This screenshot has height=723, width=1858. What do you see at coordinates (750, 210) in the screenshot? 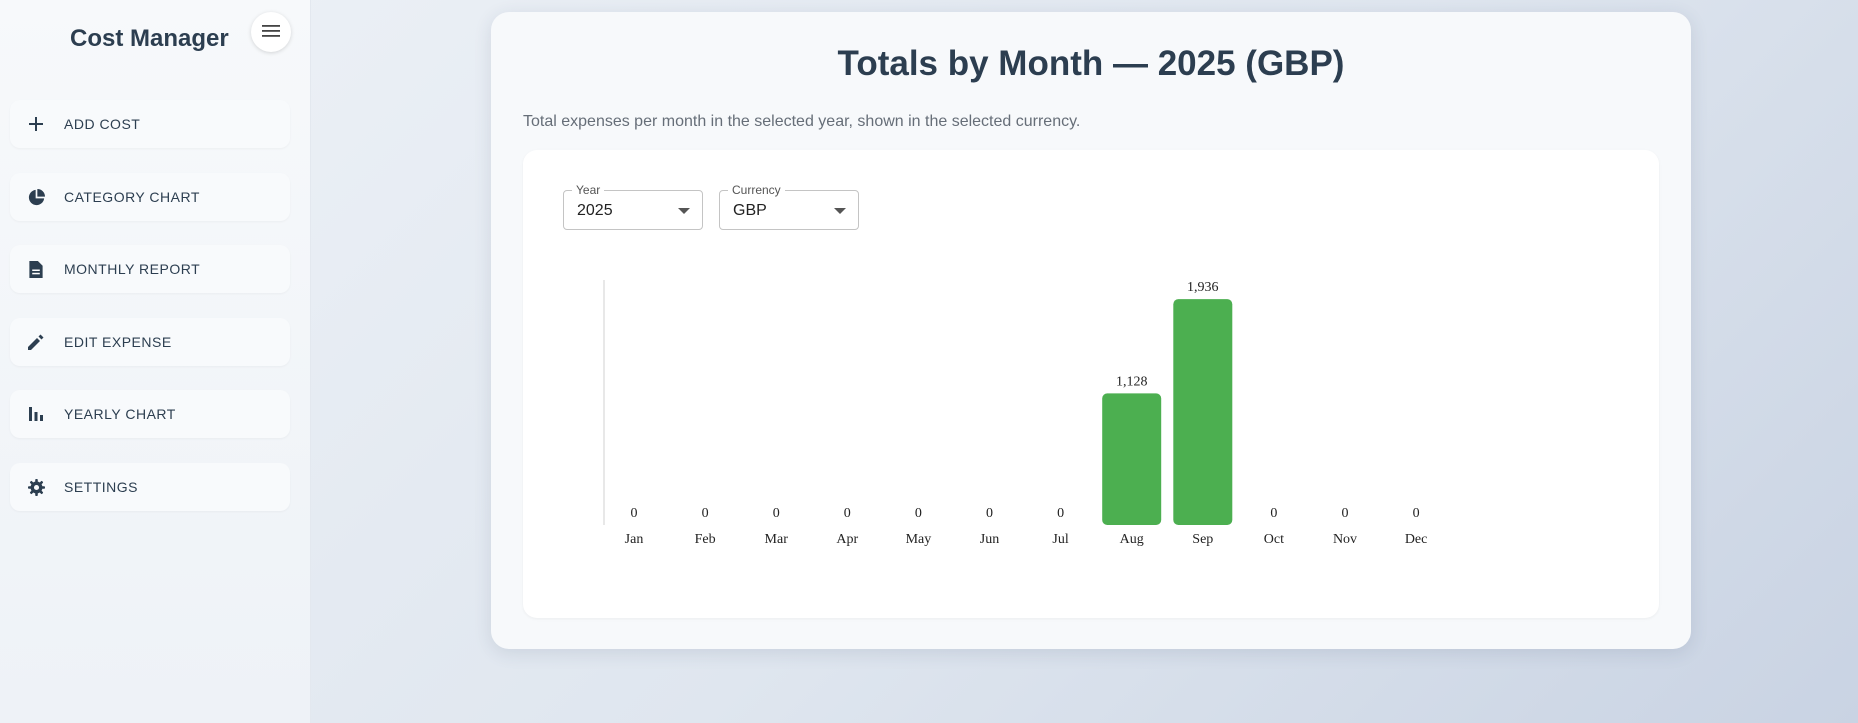
I see `currency-select-value: GBP` at bounding box center [750, 210].